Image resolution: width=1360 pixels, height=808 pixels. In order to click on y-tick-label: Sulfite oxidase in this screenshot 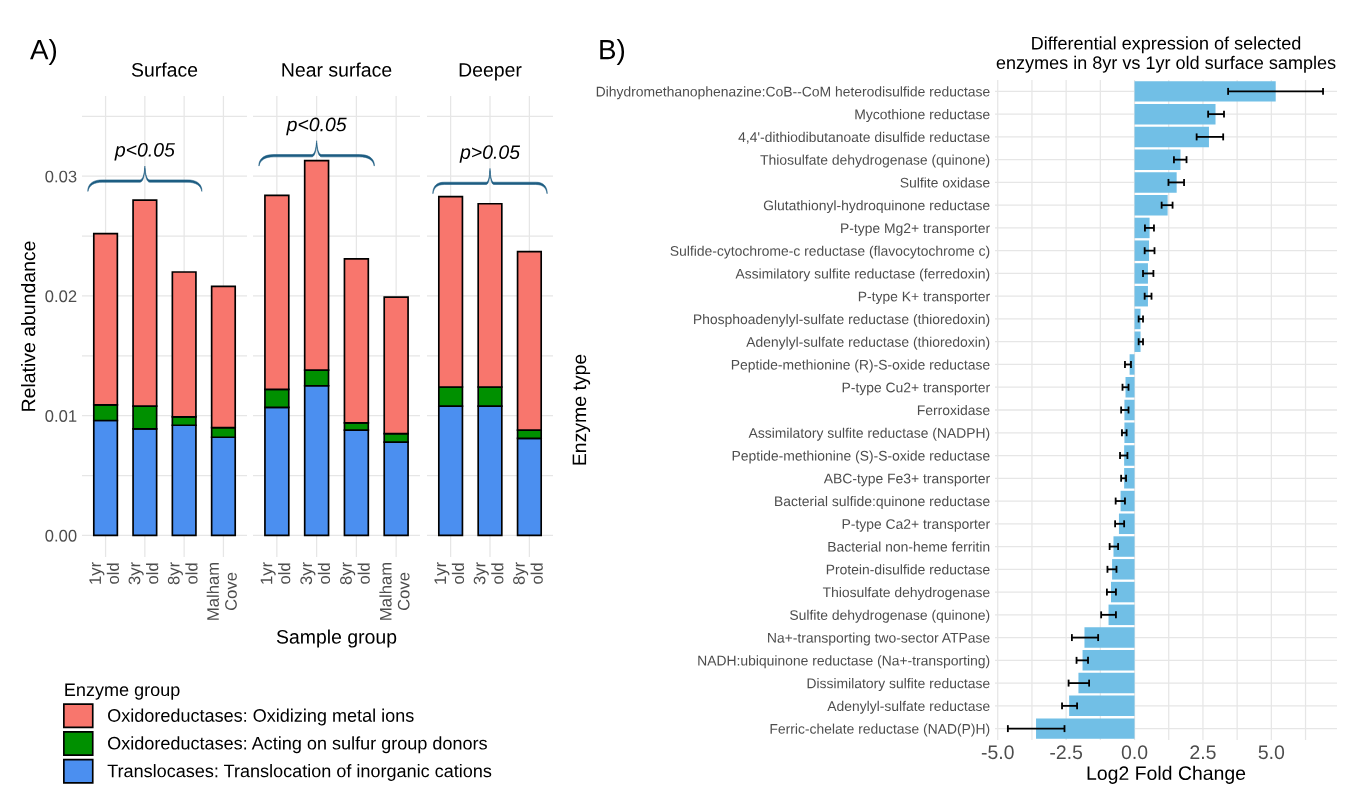, I will do `click(945, 182)`.